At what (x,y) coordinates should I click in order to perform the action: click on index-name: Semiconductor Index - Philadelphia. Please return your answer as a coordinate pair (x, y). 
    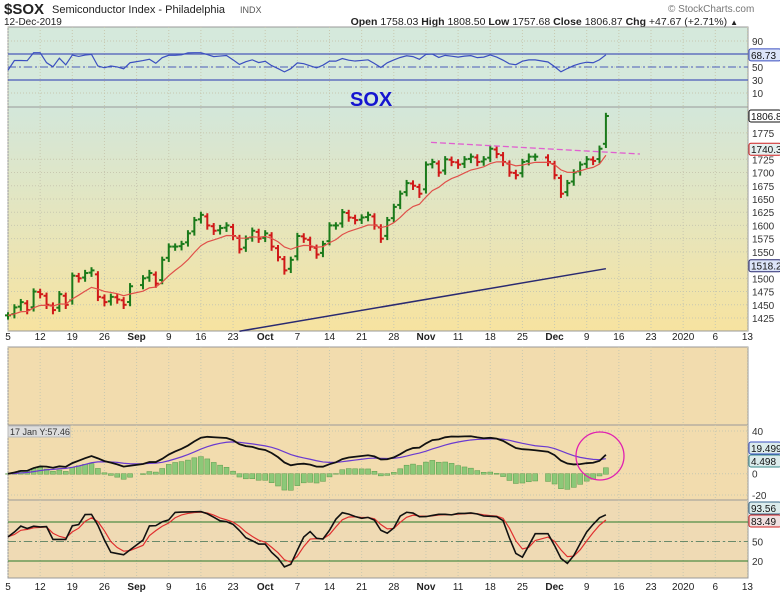
    Looking at the image, I should click on (139, 10).